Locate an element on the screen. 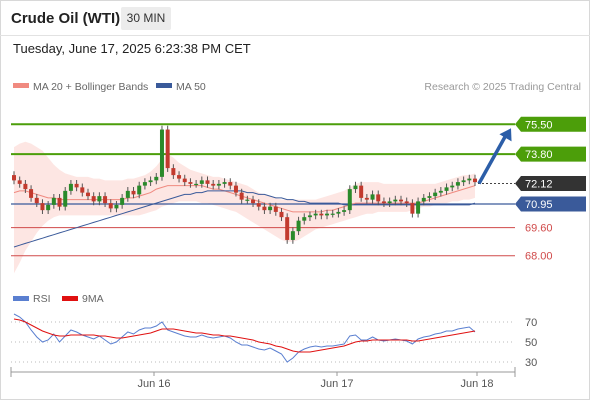 The height and width of the screenshot is (400, 590). x-tick-label: Jun 17 is located at coordinates (336, 384).